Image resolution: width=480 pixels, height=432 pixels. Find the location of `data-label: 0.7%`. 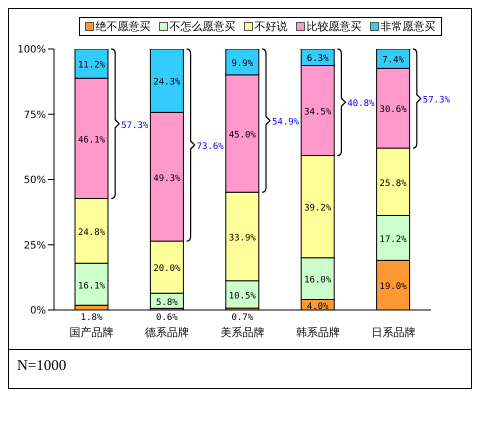

data-label: 0.7% is located at coordinates (242, 318).